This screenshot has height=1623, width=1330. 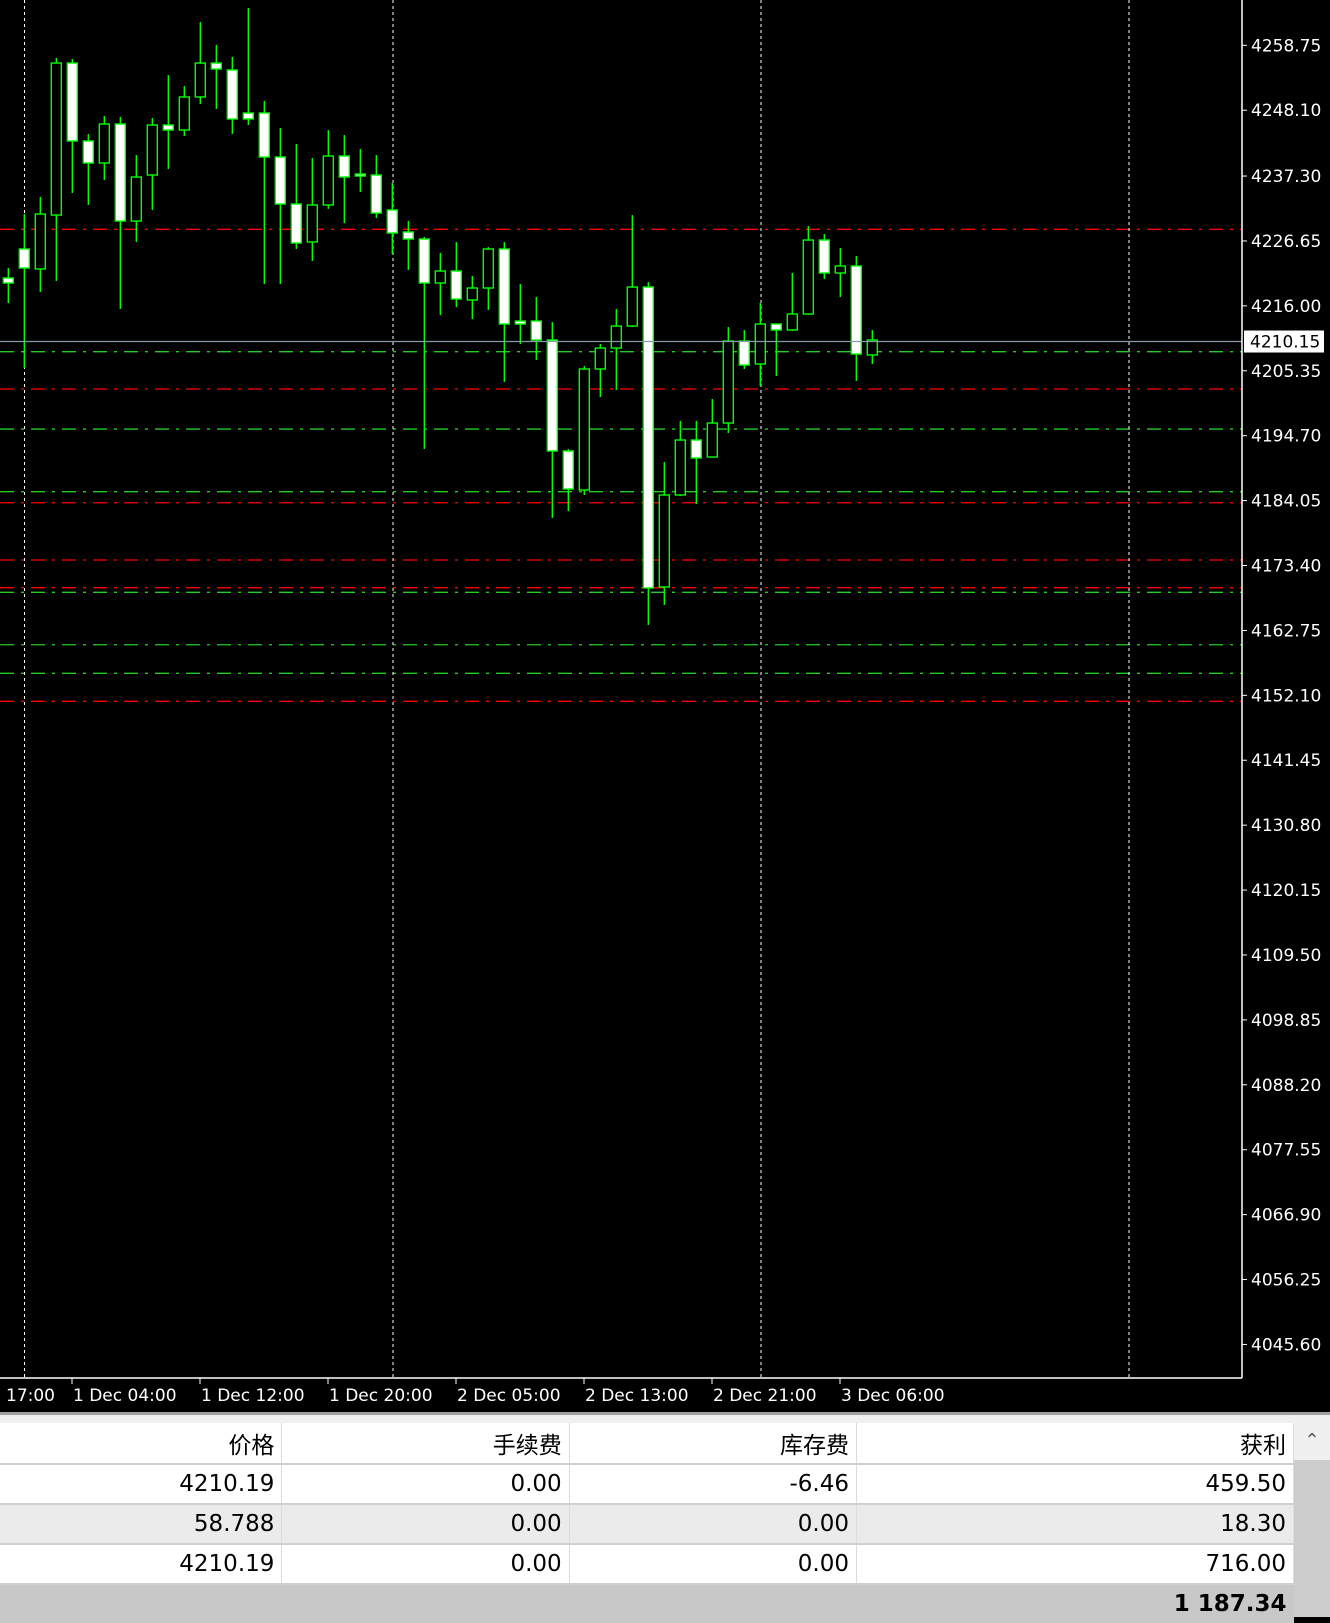 What do you see at coordinates (647, 1564) in the screenshot?
I see `table-row: 4210.19 0.00 0.00 716.00` at bounding box center [647, 1564].